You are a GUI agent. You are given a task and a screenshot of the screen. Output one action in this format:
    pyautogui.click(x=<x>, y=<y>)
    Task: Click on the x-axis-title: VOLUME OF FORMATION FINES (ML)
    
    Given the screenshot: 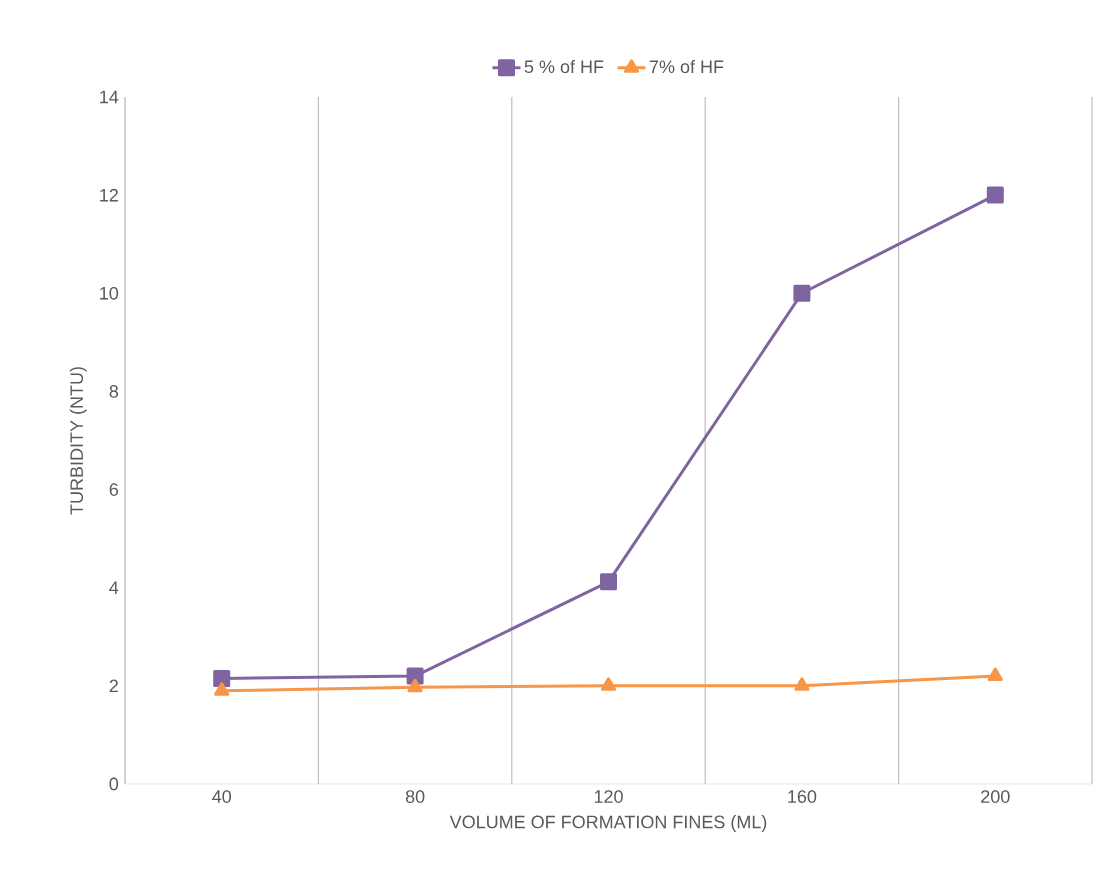 What is the action you would take?
    pyautogui.click(x=608, y=823)
    